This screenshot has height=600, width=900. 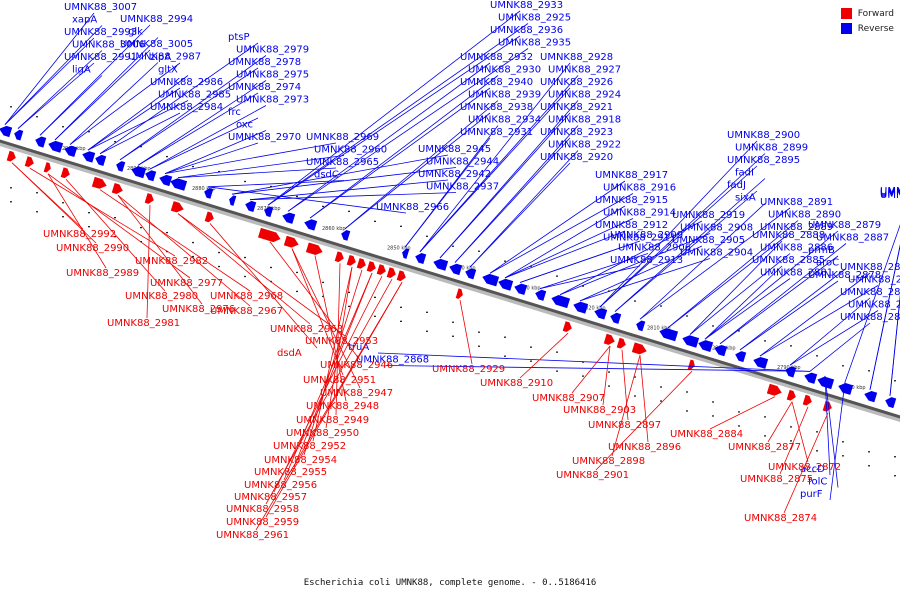 I want to click on reverse-gene-label: UMNK88_2943, so click(x=890, y=191).